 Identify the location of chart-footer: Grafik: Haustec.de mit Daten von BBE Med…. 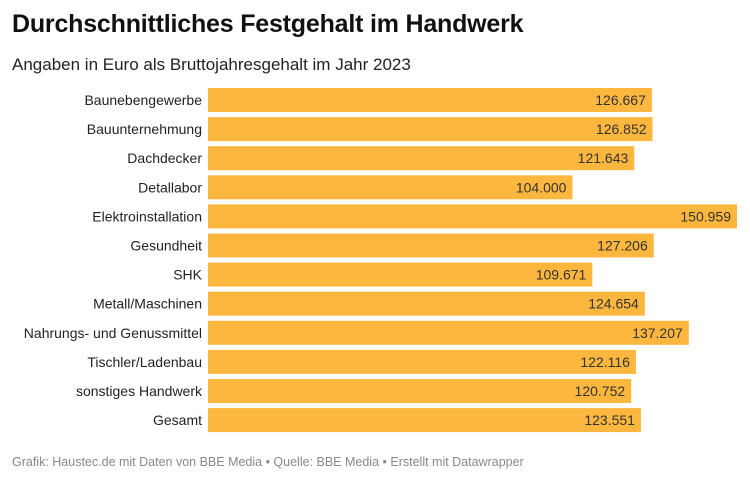
(268, 462).